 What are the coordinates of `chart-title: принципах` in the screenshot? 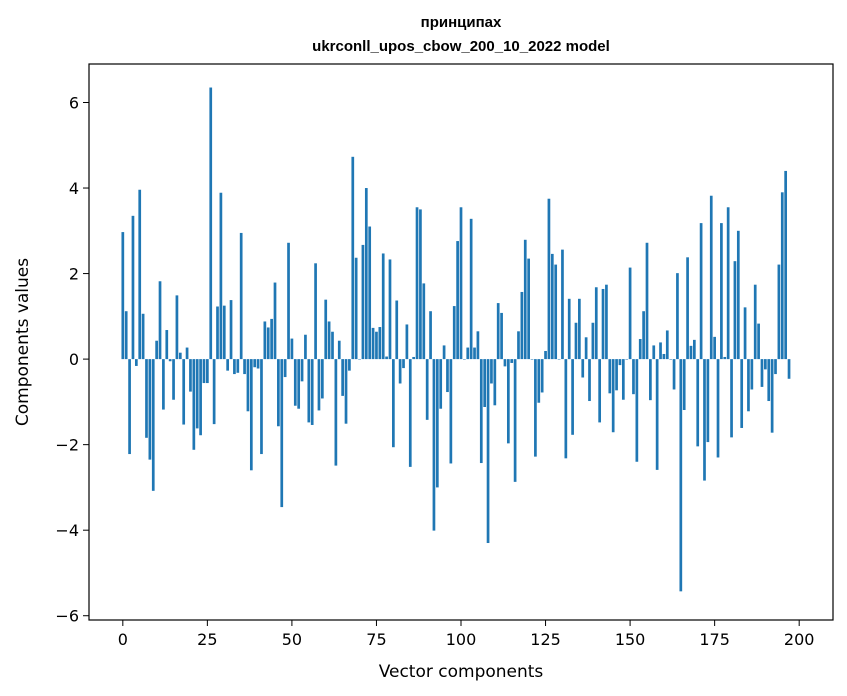 It's located at (461, 22).